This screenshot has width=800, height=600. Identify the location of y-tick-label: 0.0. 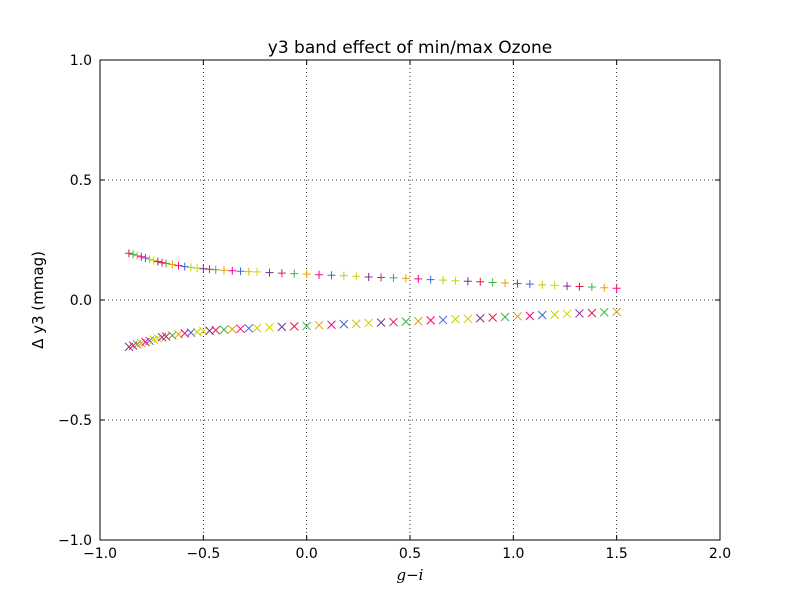
(81, 301).